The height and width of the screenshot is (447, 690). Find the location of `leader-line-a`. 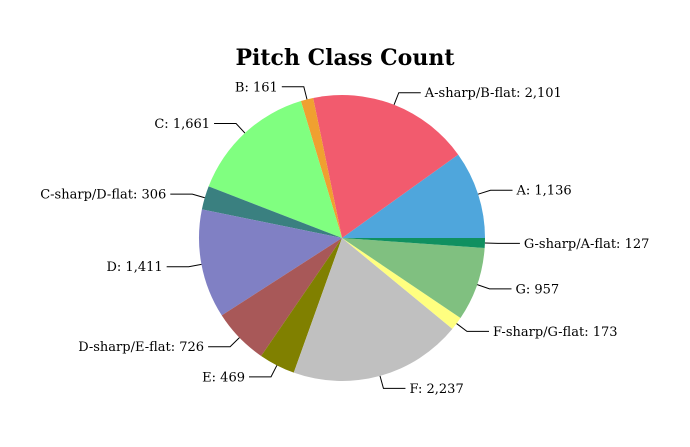

leader-line-a is located at coordinates (495, 192).